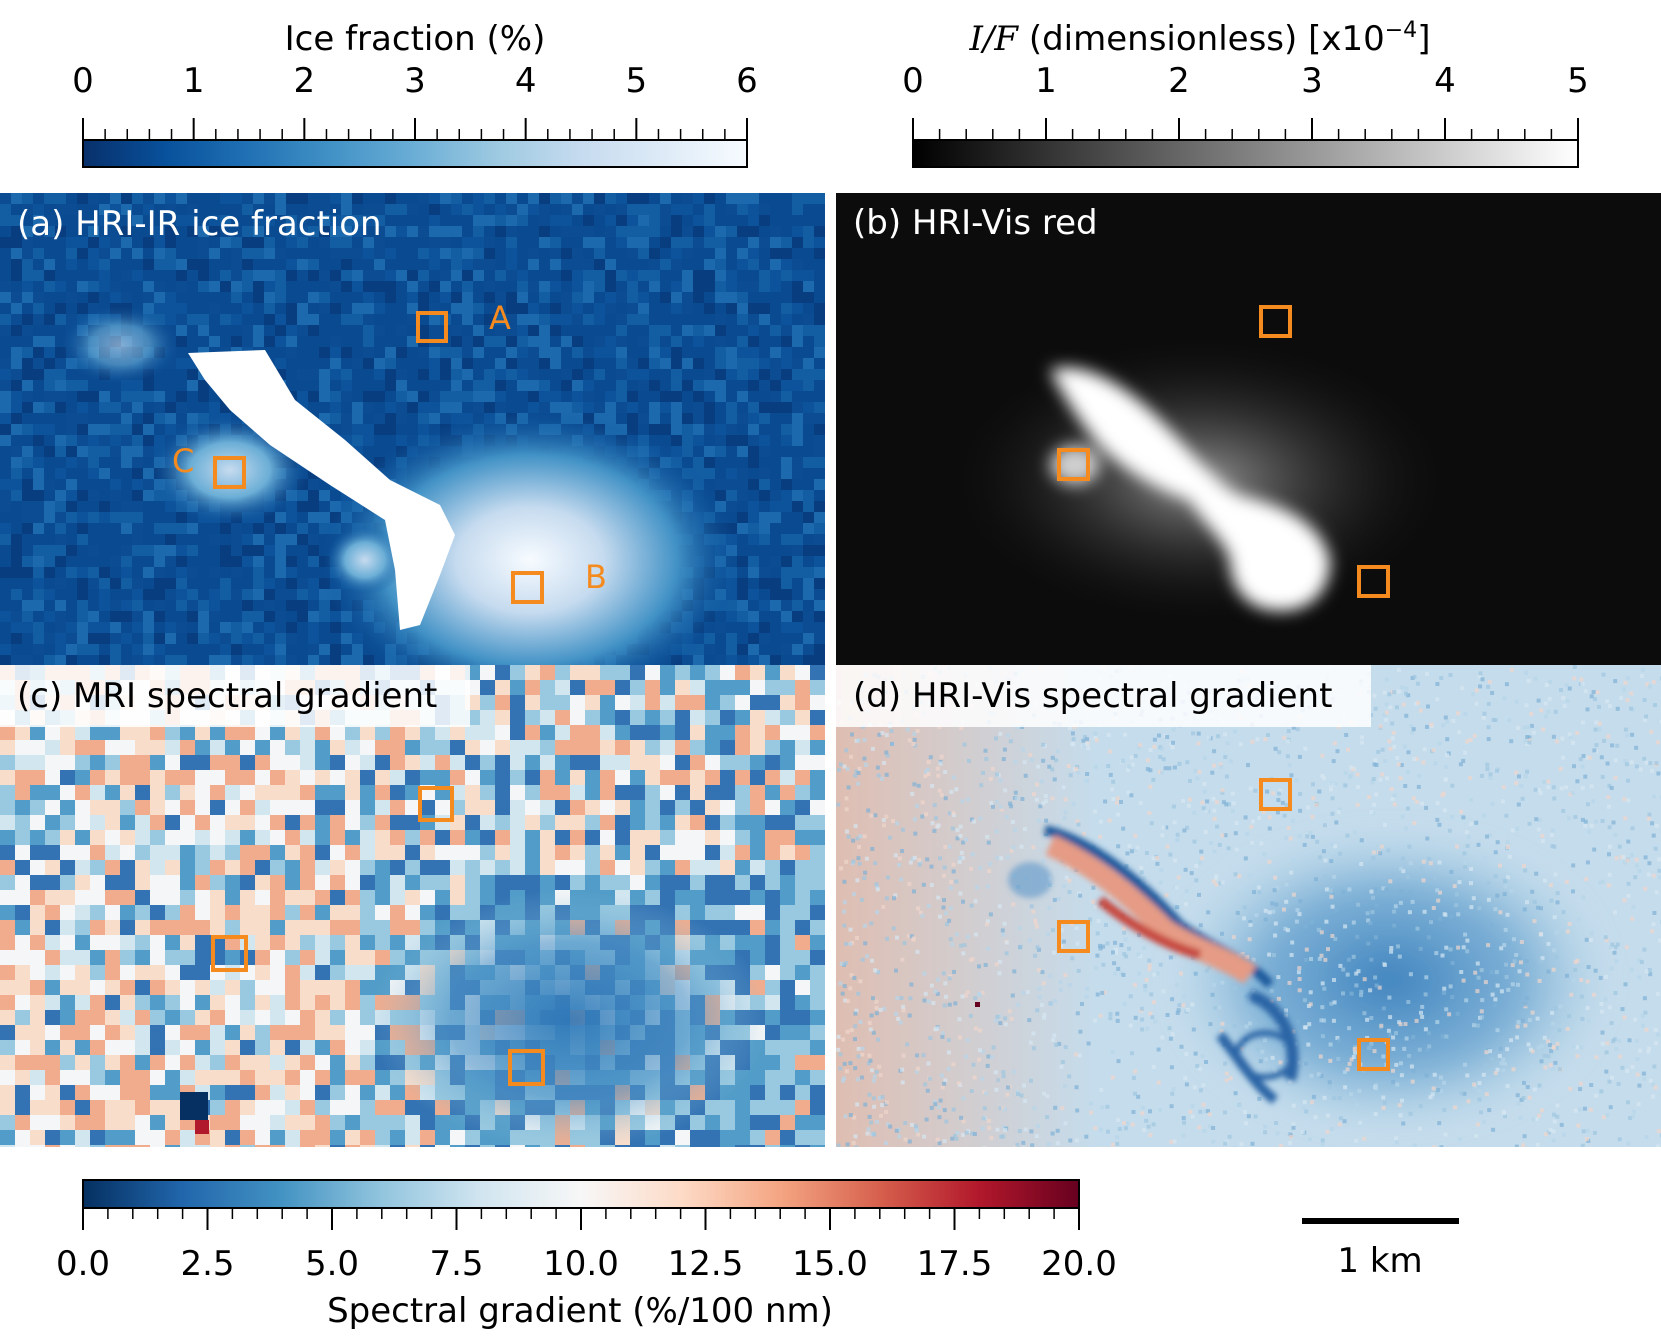 Image resolution: width=1661 pixels, height=1341 pixels. Describe the element at coordinates (1073, 936) in the screenshot. I see `region-c-marker-panel-d` at that location.